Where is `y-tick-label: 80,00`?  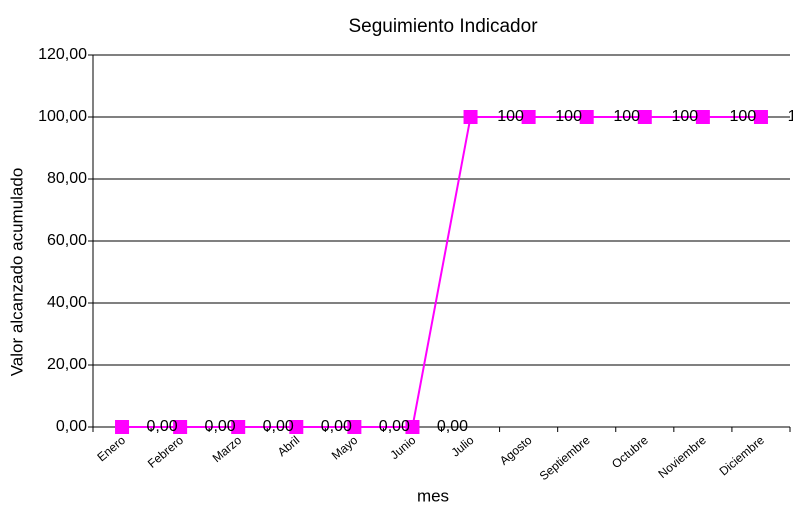
y-tick-label: 80,00 is located at coordinates (67, 178).